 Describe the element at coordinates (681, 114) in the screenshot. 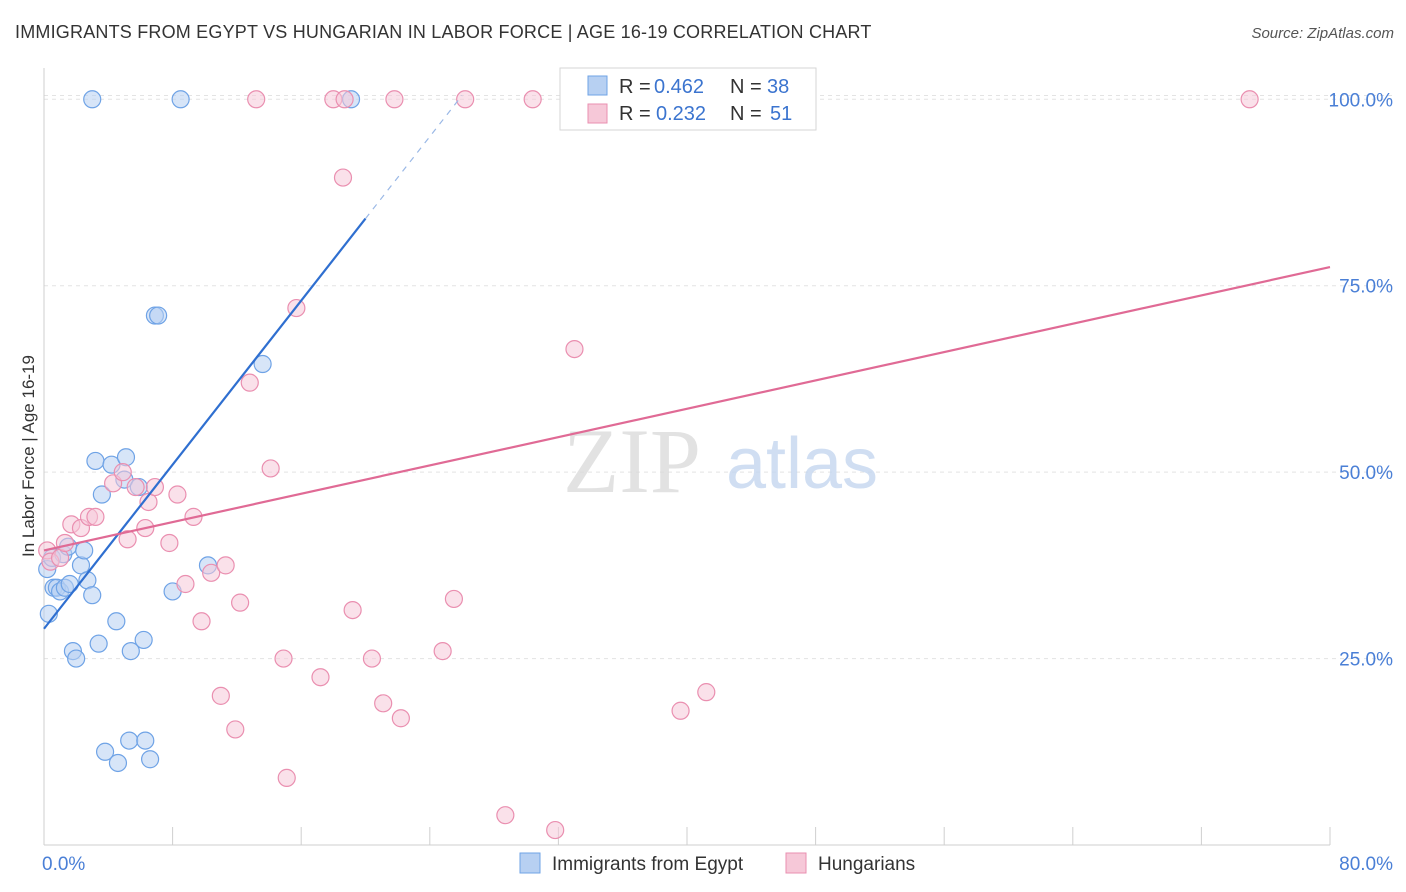

I see `stats-legend-r-hungarians: 0.232` at that location.